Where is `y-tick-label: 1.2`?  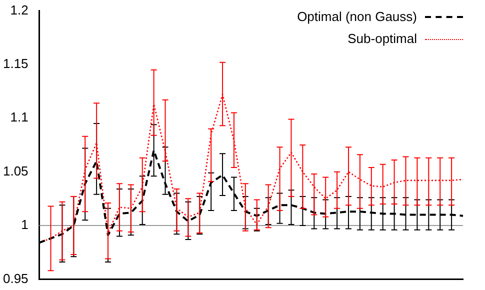
y-tick-label: 1.2 is located at coordinates (19, 10).